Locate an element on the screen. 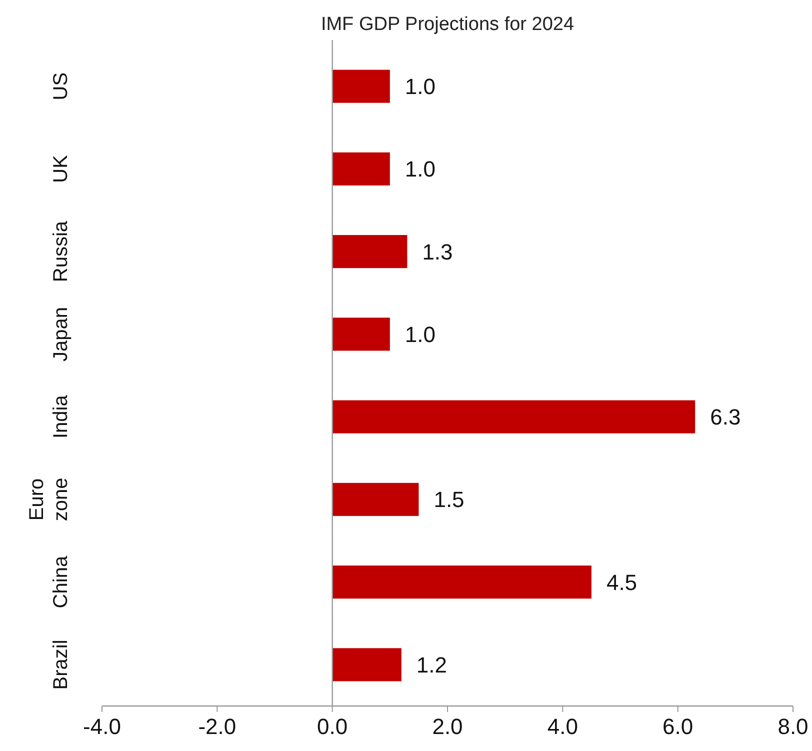 The width and height of the screenshot is (812, 751). data-label: 1.5 is located at coordinates (449, 499).